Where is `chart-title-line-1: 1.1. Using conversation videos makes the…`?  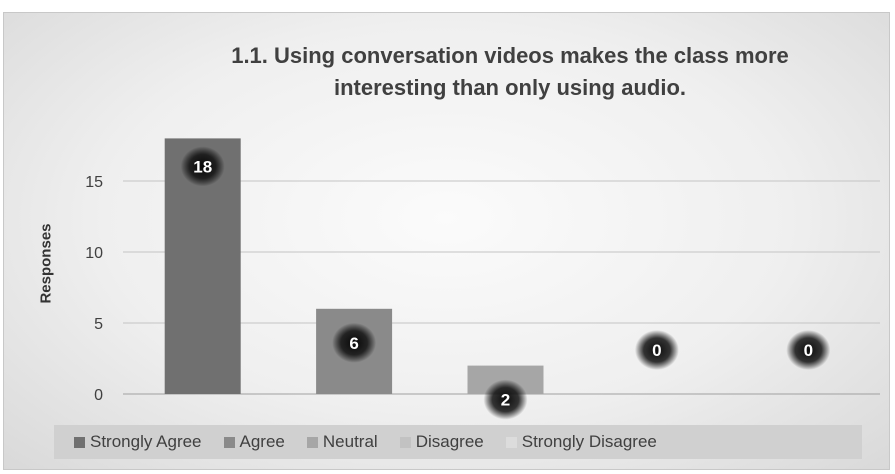
chart-title-line-1: 1.1. Using conversation videos makes the… is located at coordinates (510, 55).